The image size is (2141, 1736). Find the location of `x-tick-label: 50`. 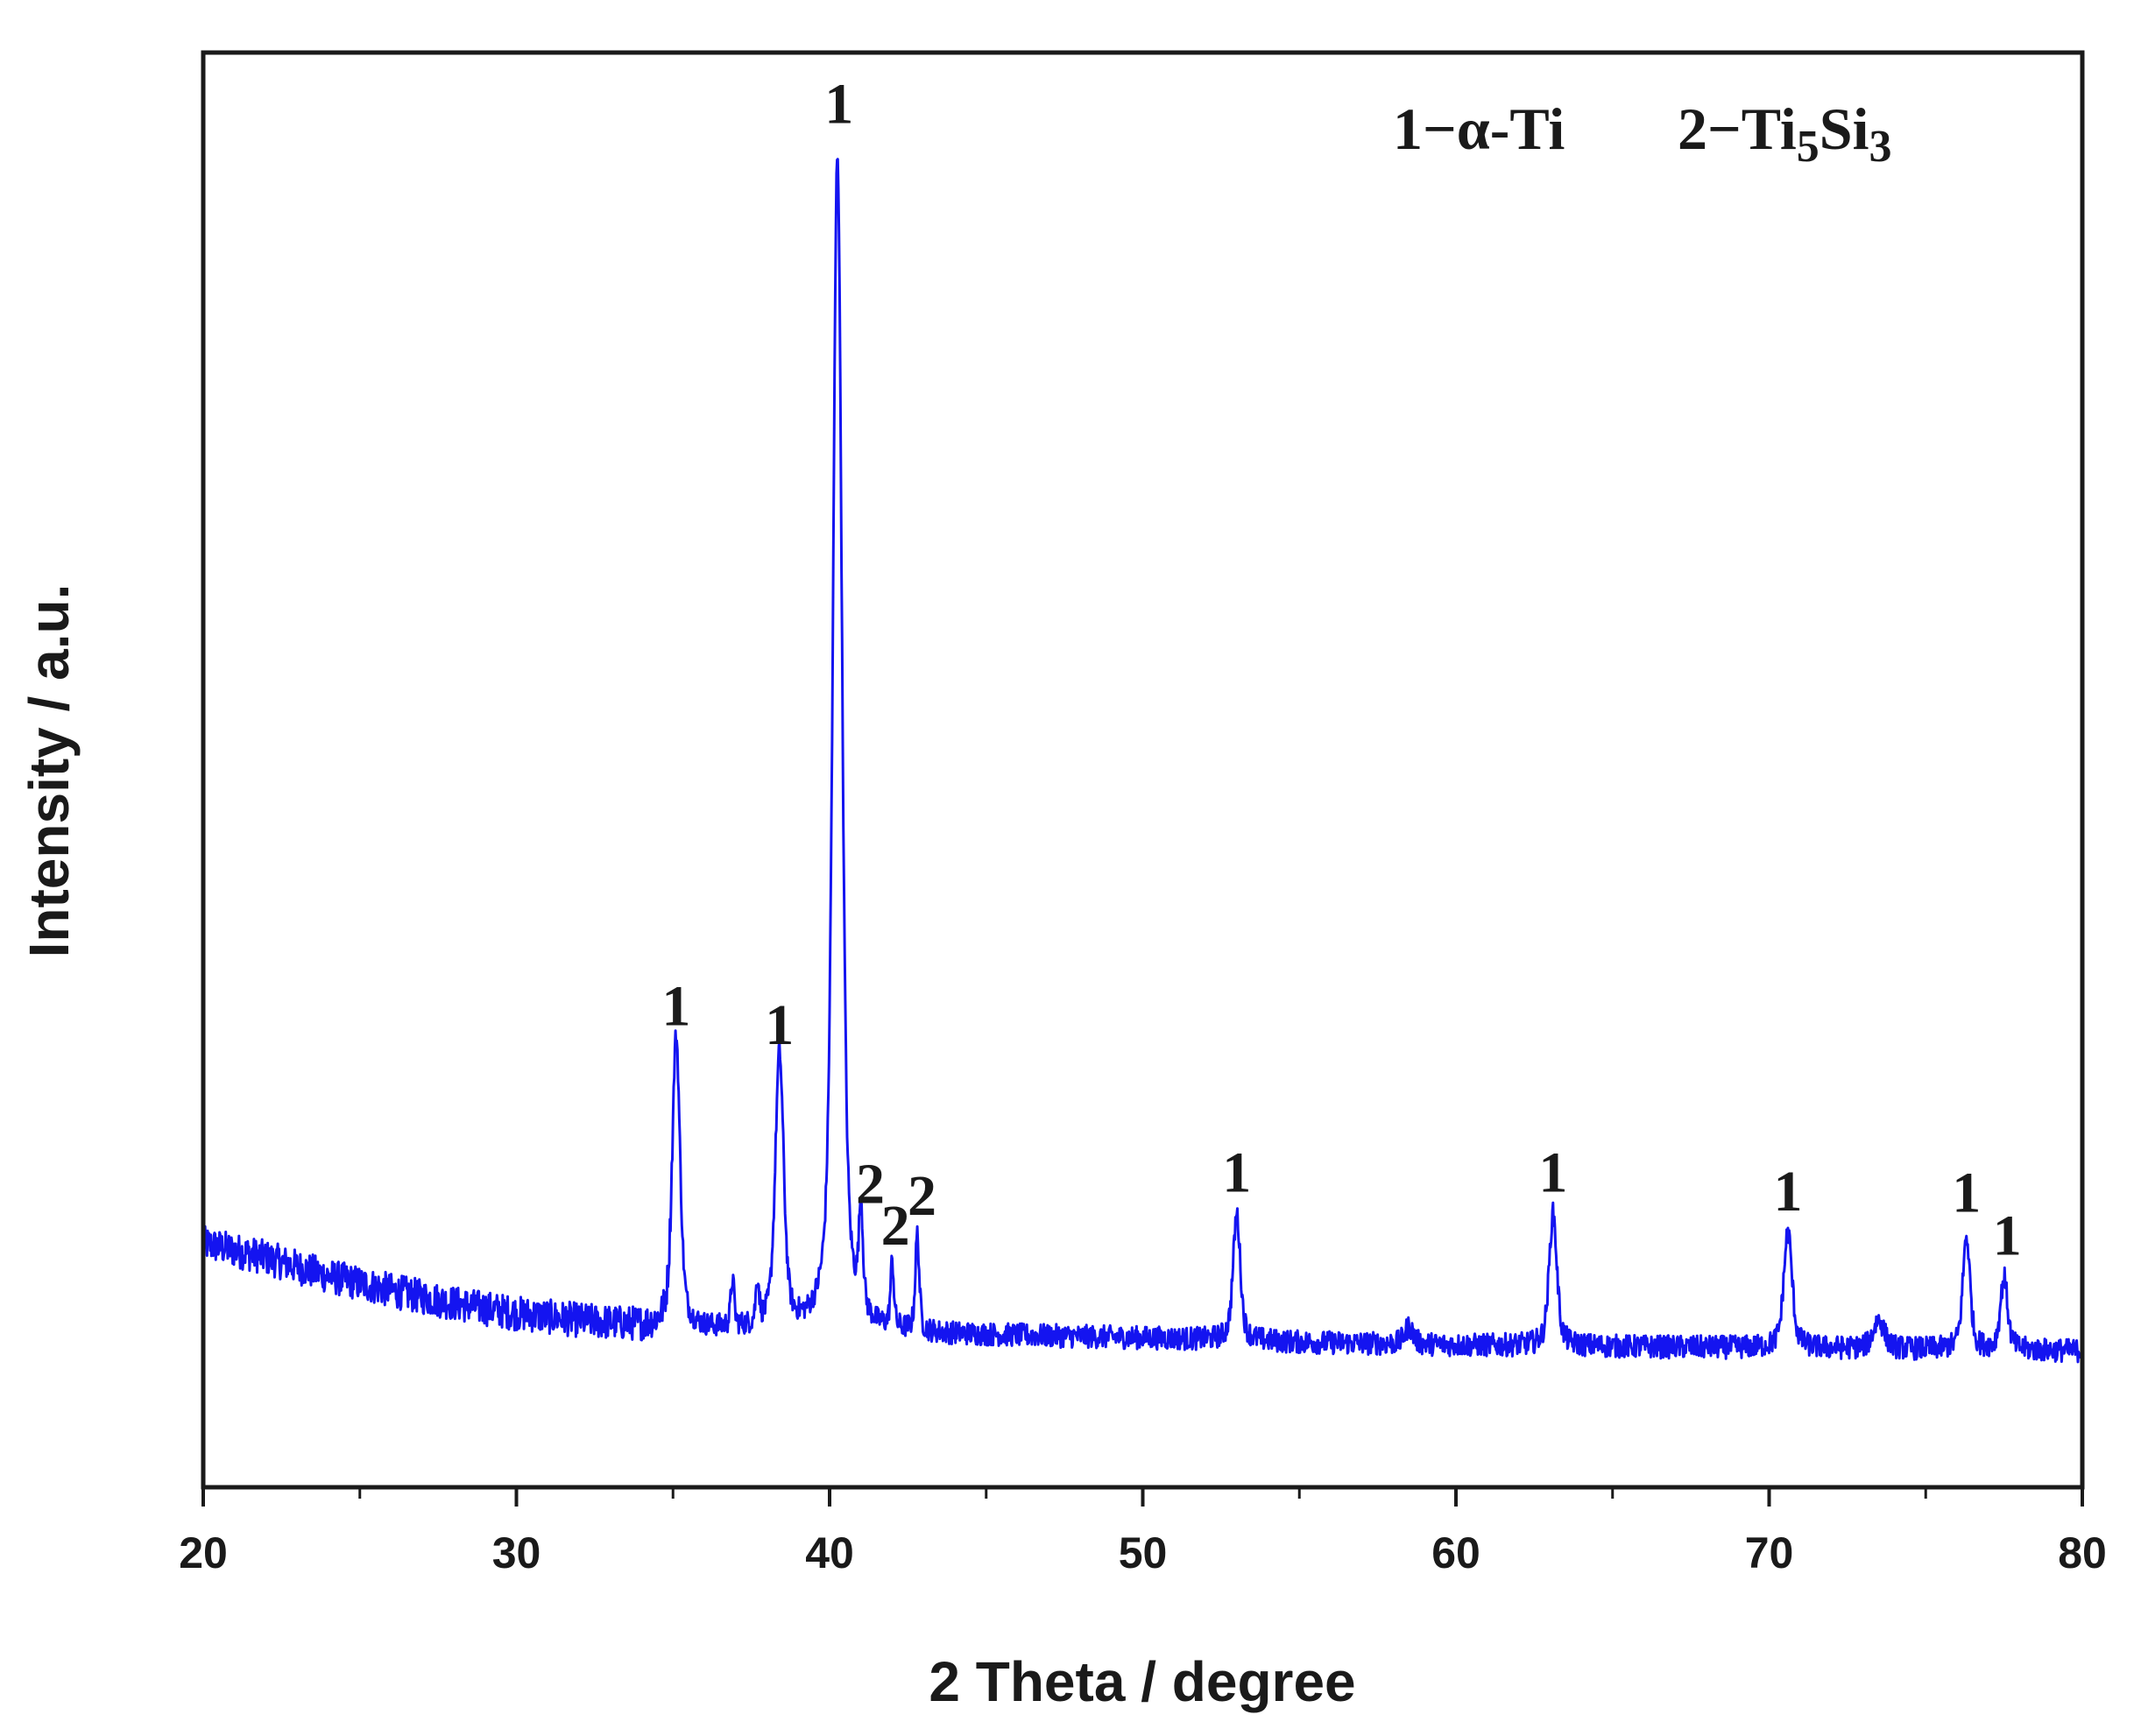

x-tick-label: 50 is located at coordinates (1143, 1552).